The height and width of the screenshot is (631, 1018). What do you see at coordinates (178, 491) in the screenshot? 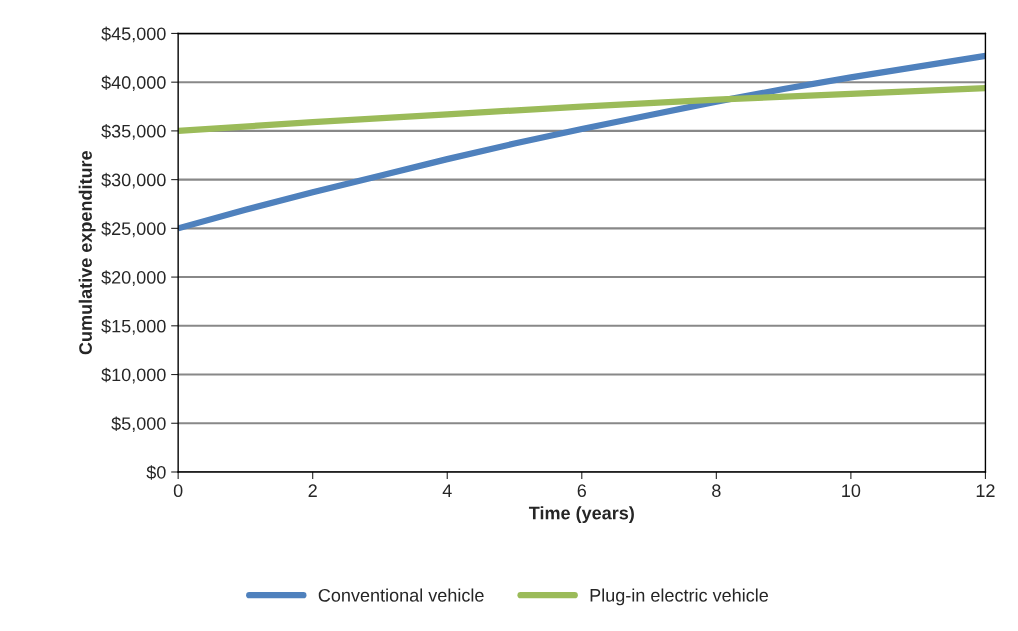
I see `x-tick-label: 0` at bounding box center [178, 491].